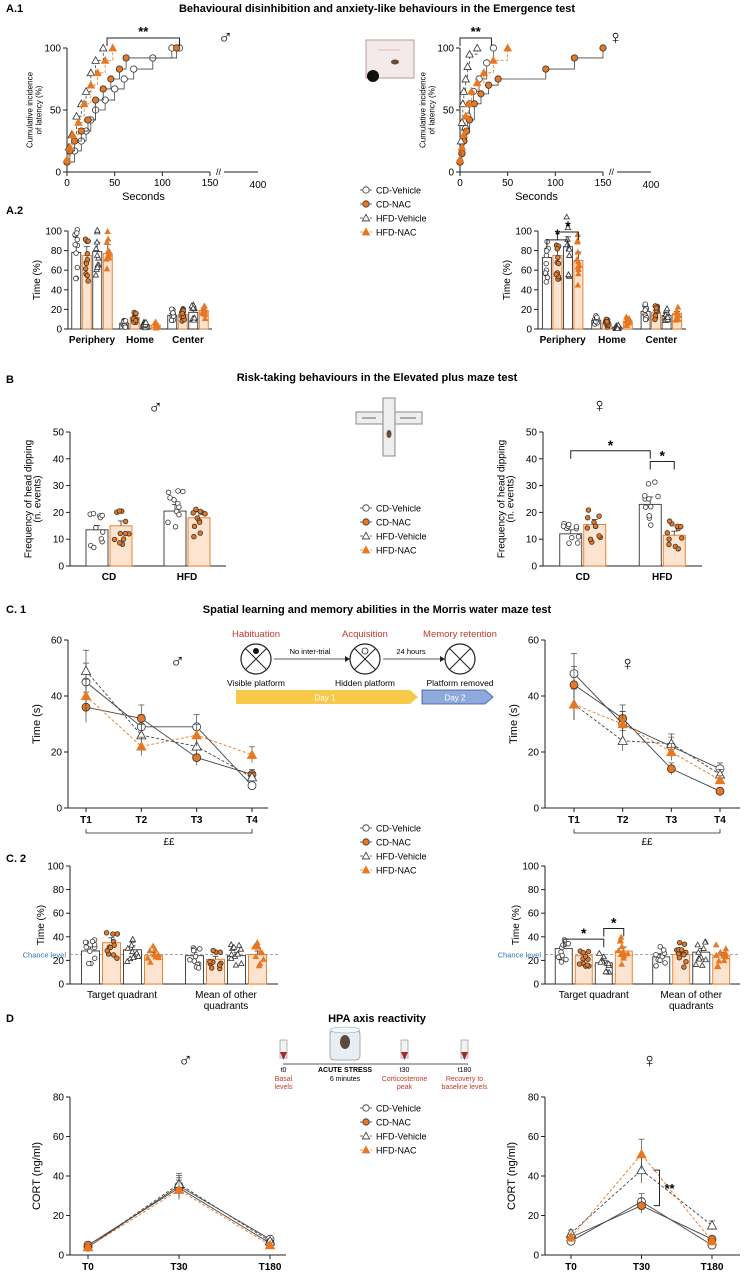 Image resolution: width=755 pixels, height=1273 pixels. What do you see at coordinates (219, 172) in the screenshot?
I see `a1_male-axis-break-mark: //` at bounding box center [219, 172].